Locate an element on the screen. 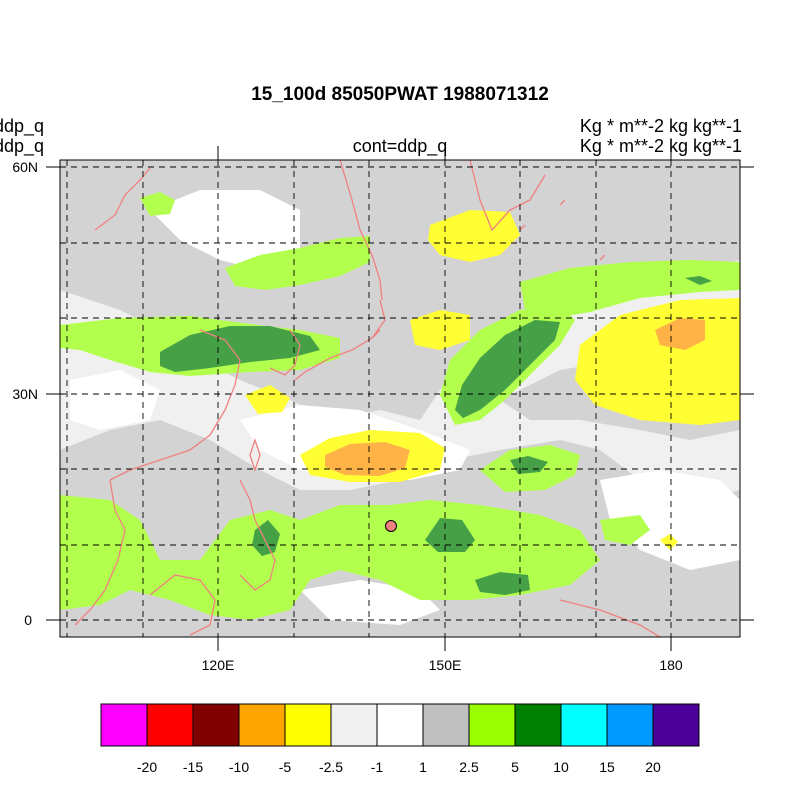 The image size is (800, 800). contour-yellow-mid is located at coordinates (440, 330).